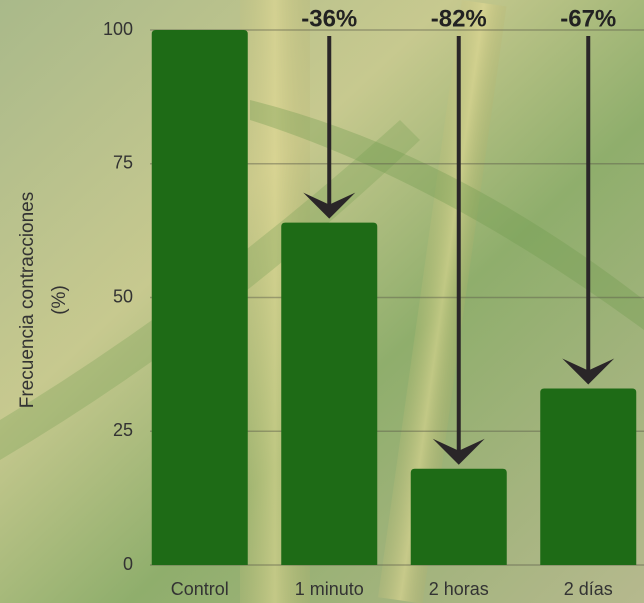 The width and height of the screenshot is (644, 603). What do you see at coordinates (59, 300) in the screenshot?
I see `y-axis-label: (%)` at bounding box center [59, 300].